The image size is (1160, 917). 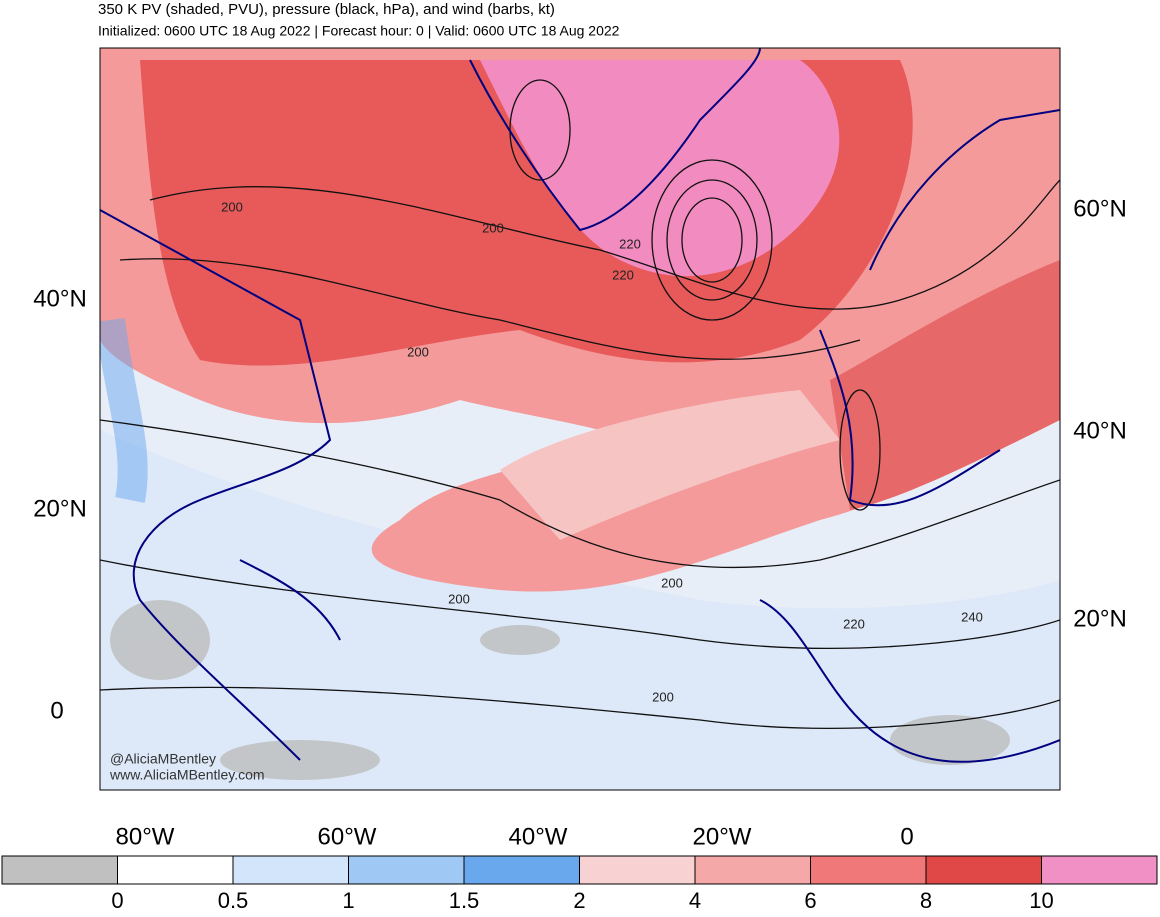 I want to click on lon-label: 40°W, so click(x=538, y=836).